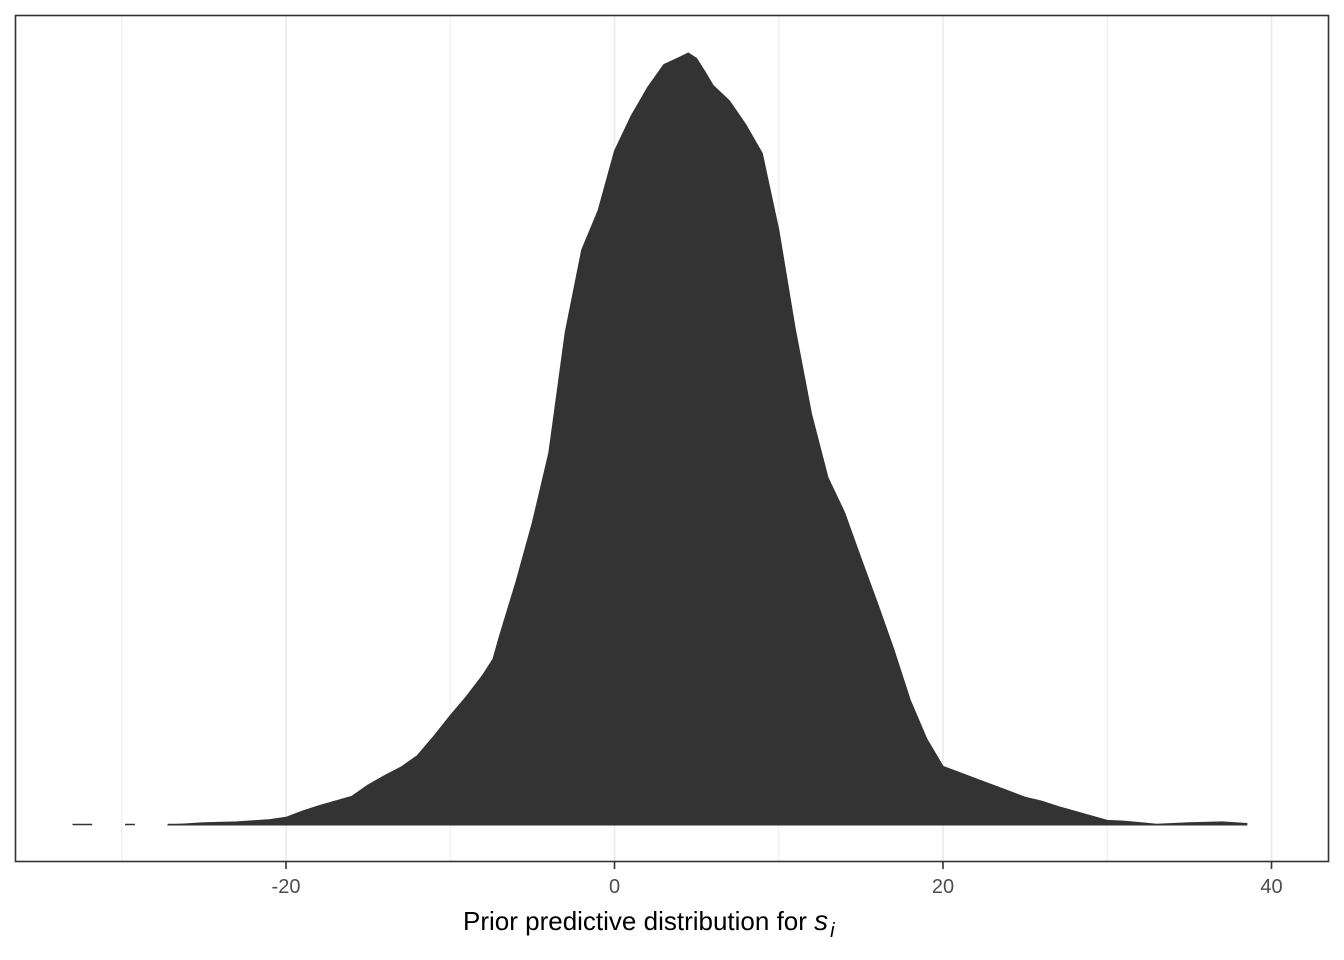 The image size is (1344, 960). What do you see at coordinates (286, 887) in the screenshot?
I see `x-tick-label: -20` at bounding box center [286, 887].